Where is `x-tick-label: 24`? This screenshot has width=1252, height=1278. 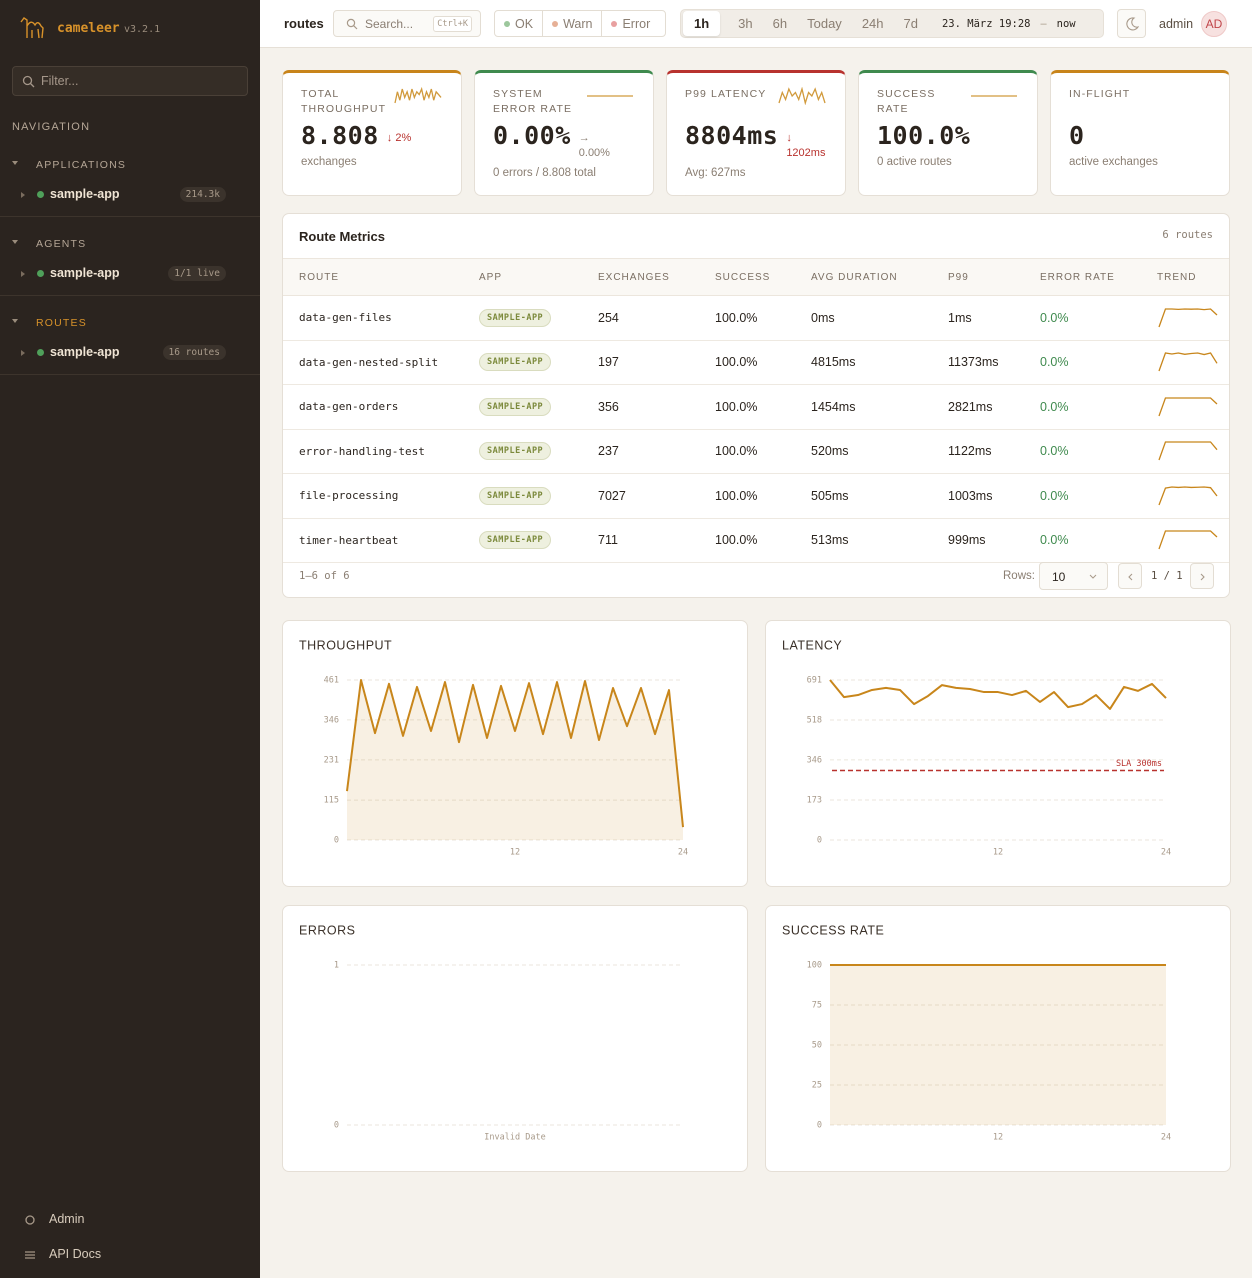 x-tick-label: 24 is located at coordinates (683, 853).